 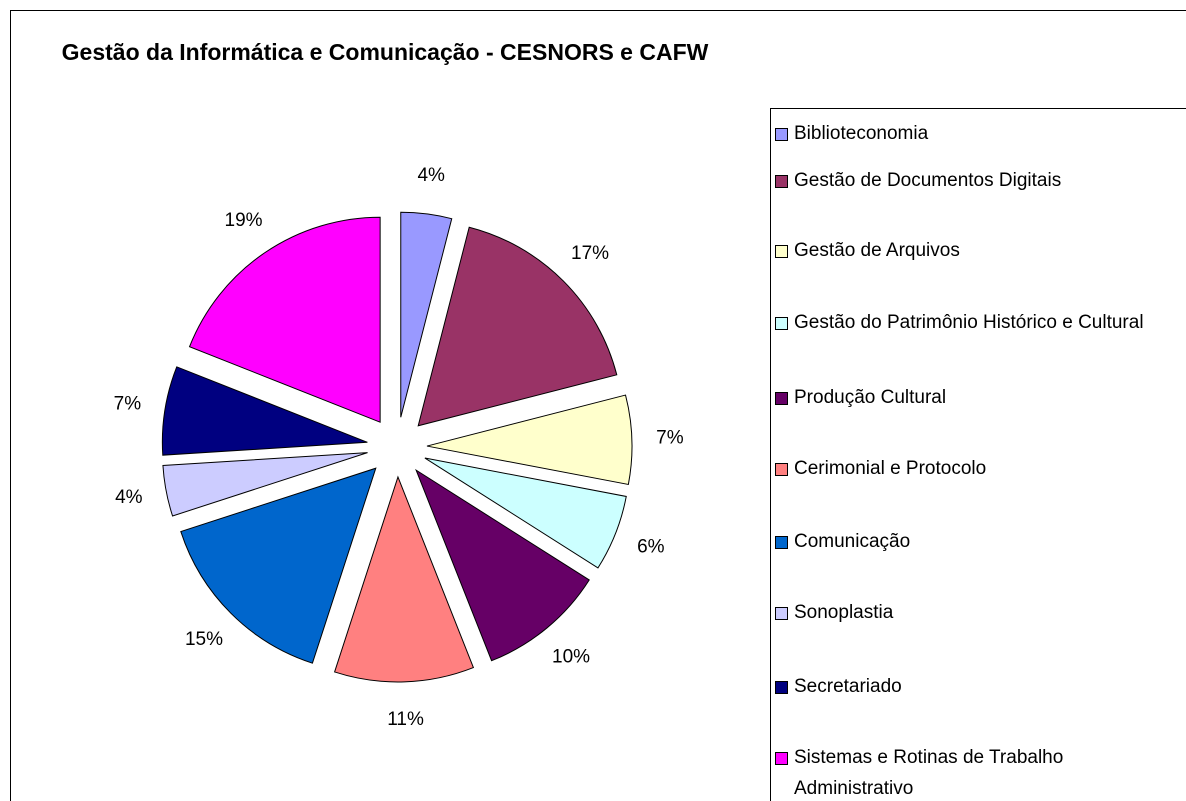 What do you see at coordinates (890, 468) in the screenshot?
I see `legend-label: Cerimonial e Protocolo` at bounding box center [890, 468].